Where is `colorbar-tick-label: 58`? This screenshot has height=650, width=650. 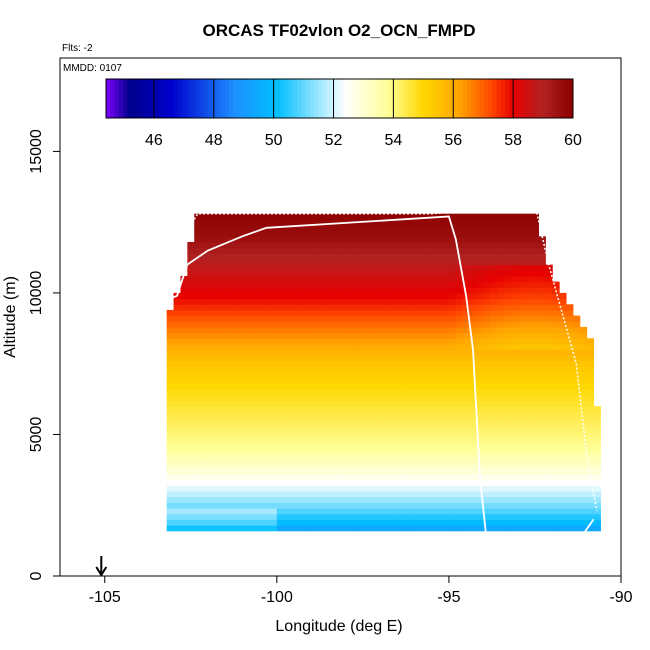 colorbar-tick-label: 58 is located at coordinates (513, 140).